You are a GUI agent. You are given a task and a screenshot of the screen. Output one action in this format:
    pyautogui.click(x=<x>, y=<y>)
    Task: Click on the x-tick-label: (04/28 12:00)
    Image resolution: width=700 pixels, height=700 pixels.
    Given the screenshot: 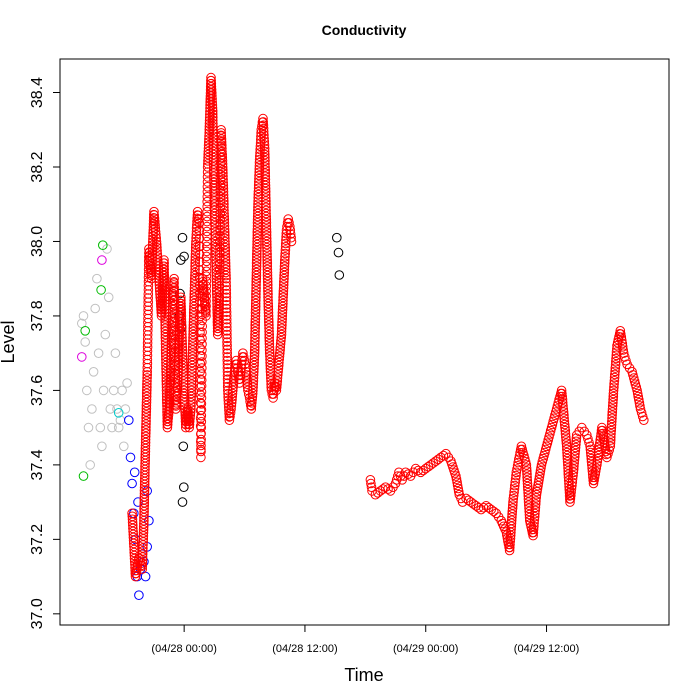 What is the action you would take?
    pyautogui.click(x=304, y=649)
    